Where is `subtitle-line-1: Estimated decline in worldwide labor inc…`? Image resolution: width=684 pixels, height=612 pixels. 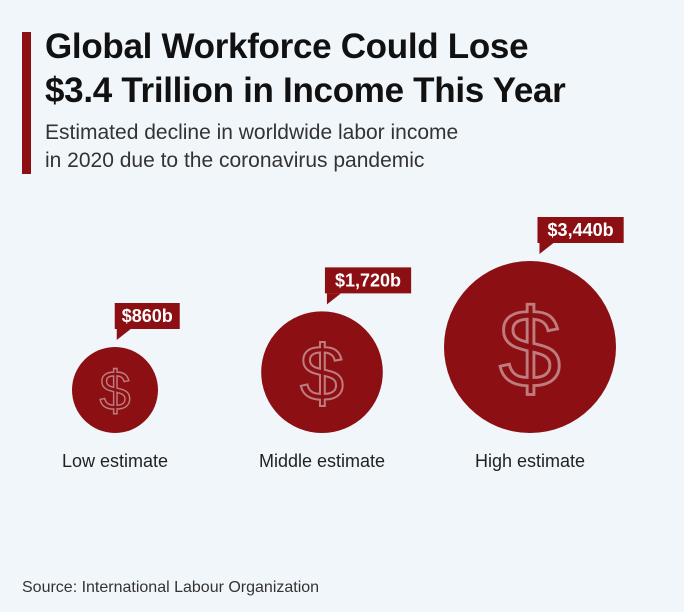 subtitle-line-1: Estimated decline in worldwide labor inc… is located at coordinates (252, 132).